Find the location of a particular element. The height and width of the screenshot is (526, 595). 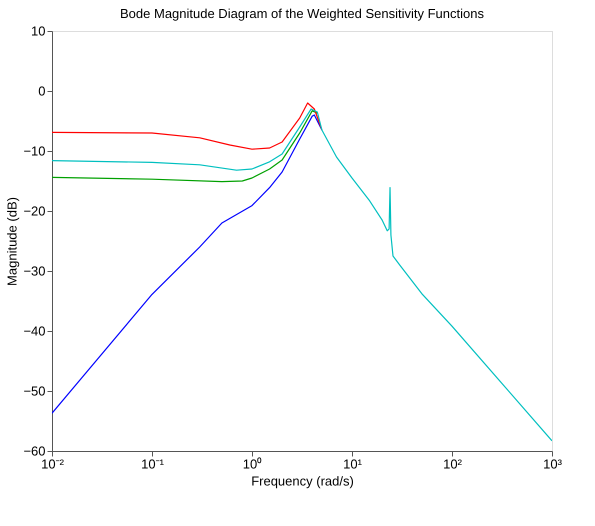

chart-title: Bode Magnitude Diagram of the Weighted Sensitivity Functions is located at coordinates (302, 13).